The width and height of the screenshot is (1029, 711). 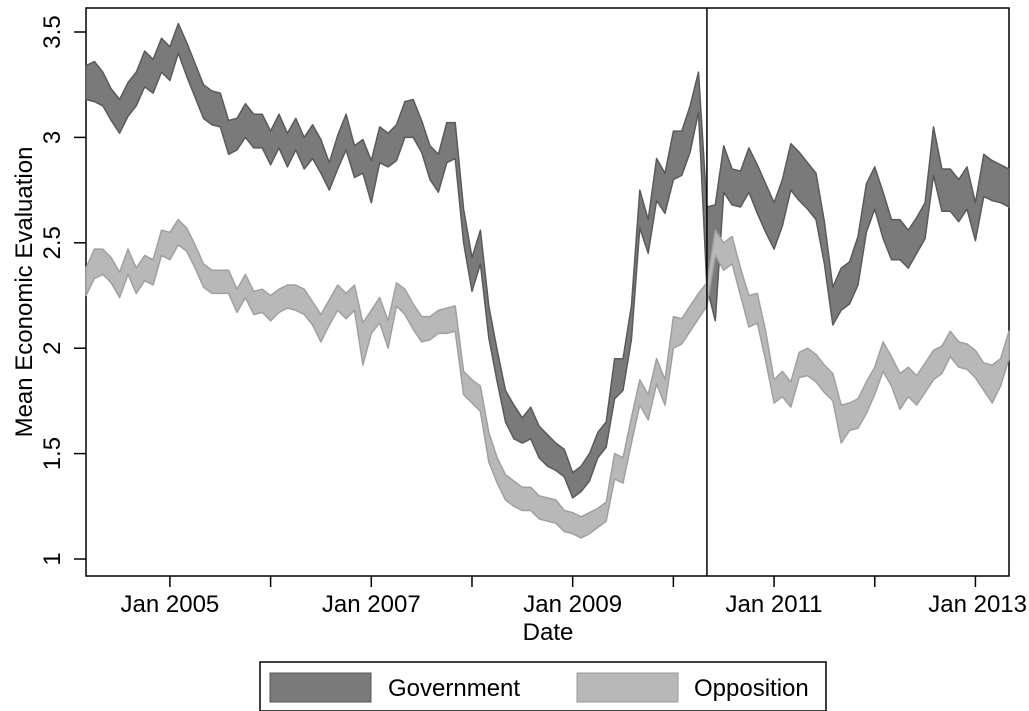 What do you see at coordinates (52, 31) in the screenshot?
I see `y-tick-label: 3.5` at bounding box center [52, 31].